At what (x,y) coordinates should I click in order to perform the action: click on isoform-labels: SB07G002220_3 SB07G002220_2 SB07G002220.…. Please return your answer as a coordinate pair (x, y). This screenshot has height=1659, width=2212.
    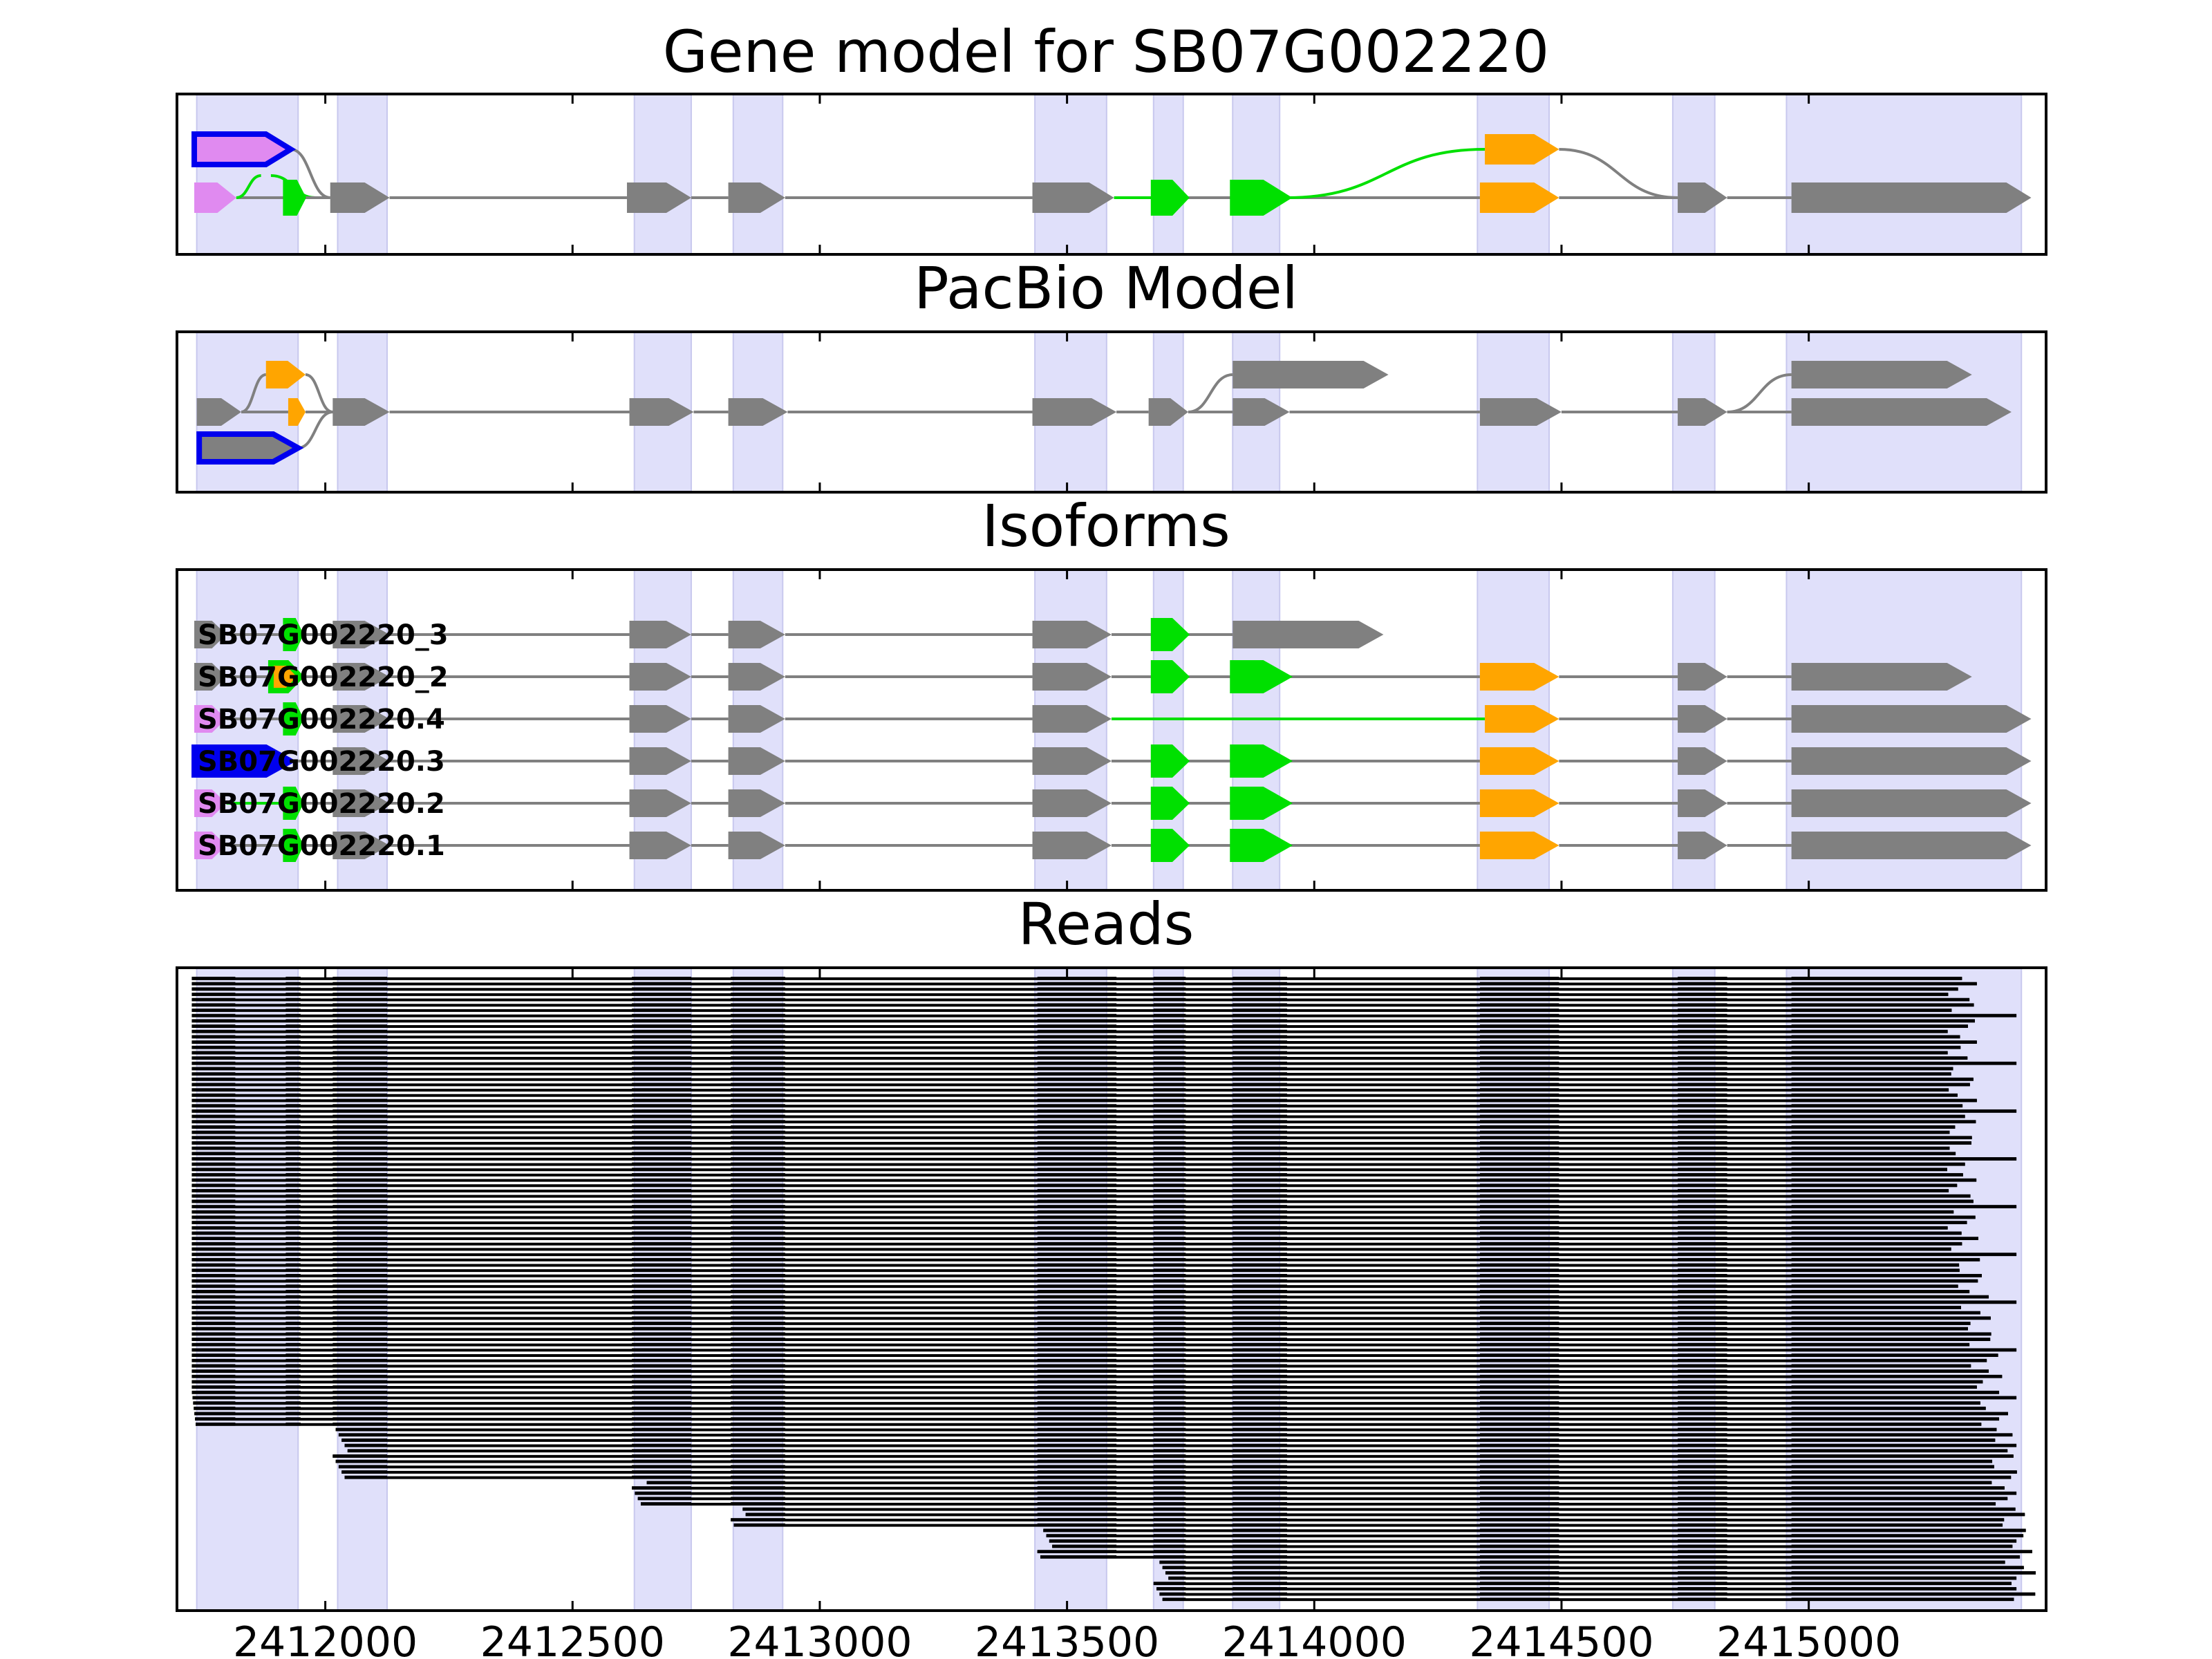
    Looking at the image, I should click on (323, 740).